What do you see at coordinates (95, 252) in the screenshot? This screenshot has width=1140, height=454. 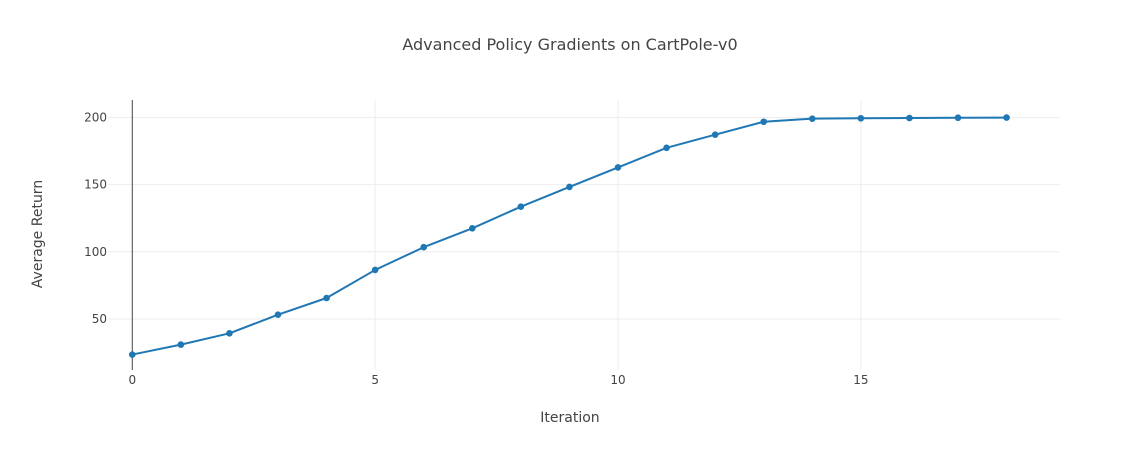 I see `y-tick-label-100: 100` at bounding box center [95, 252].